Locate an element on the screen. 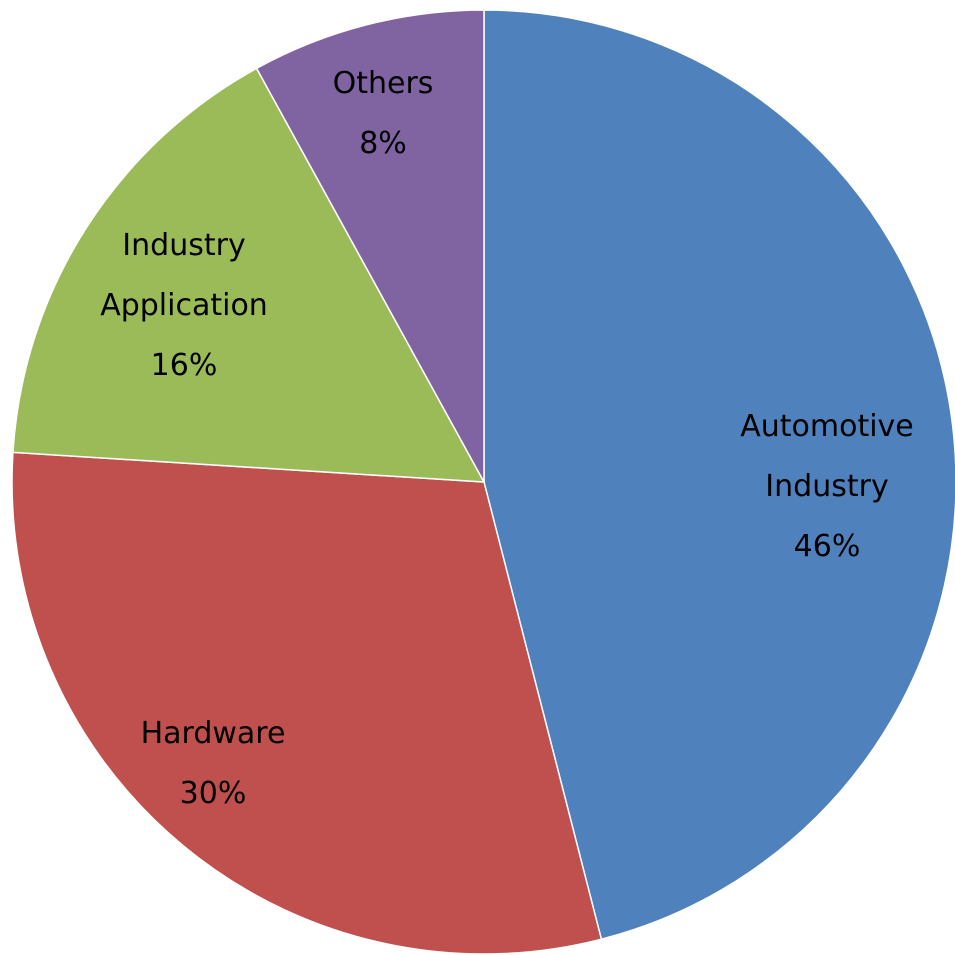  slice-percent-label: 30% is located at coordinates (213, 793).